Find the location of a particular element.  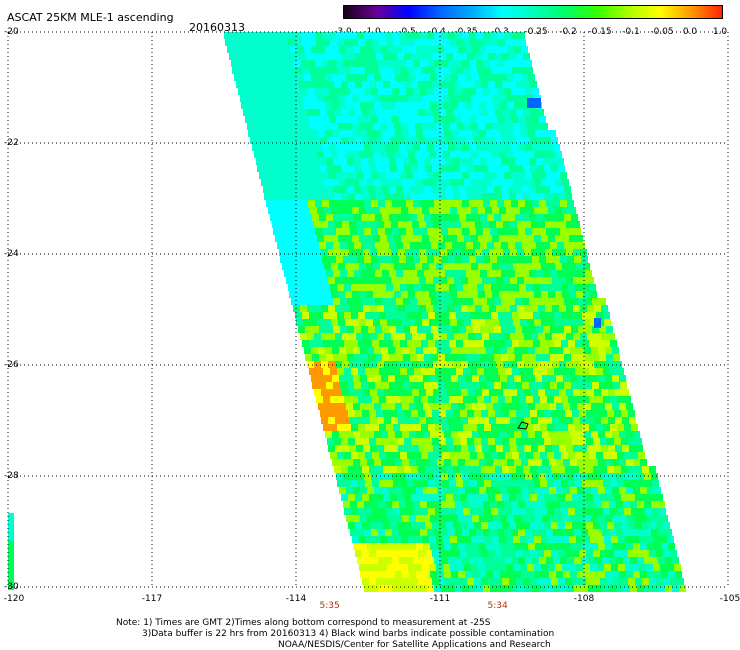

longitude-label: -111 is located at coordinates (440, 599).